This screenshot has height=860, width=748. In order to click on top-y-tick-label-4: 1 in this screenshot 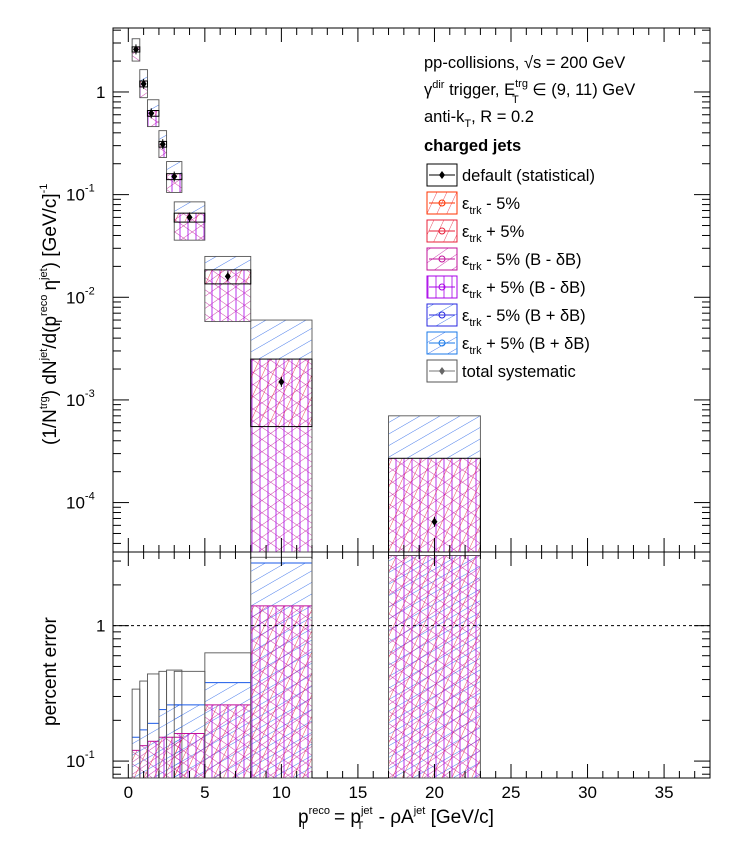, I will do `click(100, 92)`.